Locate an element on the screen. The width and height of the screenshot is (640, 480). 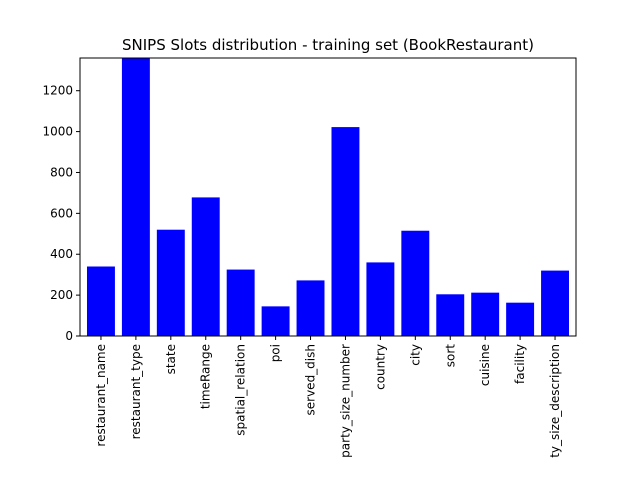
x-tick-label: facility is located at coordinates (520, 364).